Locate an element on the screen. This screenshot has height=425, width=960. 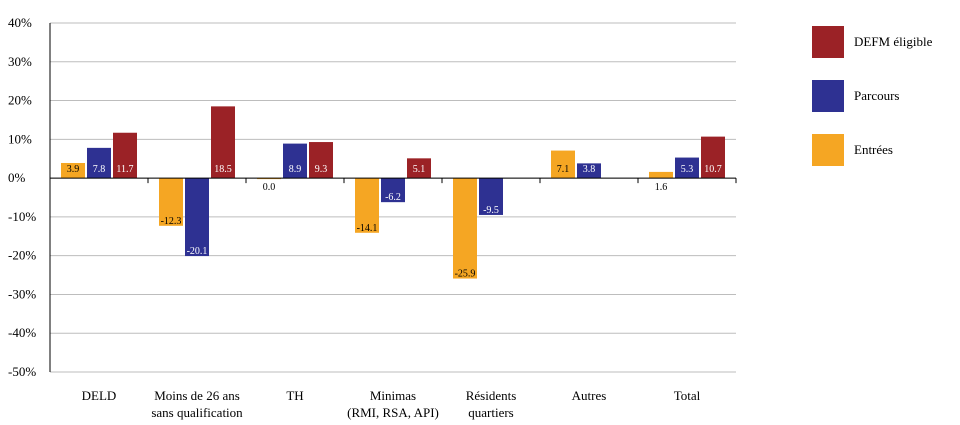
x-category-label: Moins de 26 ans is located at coordinates (197, 395).